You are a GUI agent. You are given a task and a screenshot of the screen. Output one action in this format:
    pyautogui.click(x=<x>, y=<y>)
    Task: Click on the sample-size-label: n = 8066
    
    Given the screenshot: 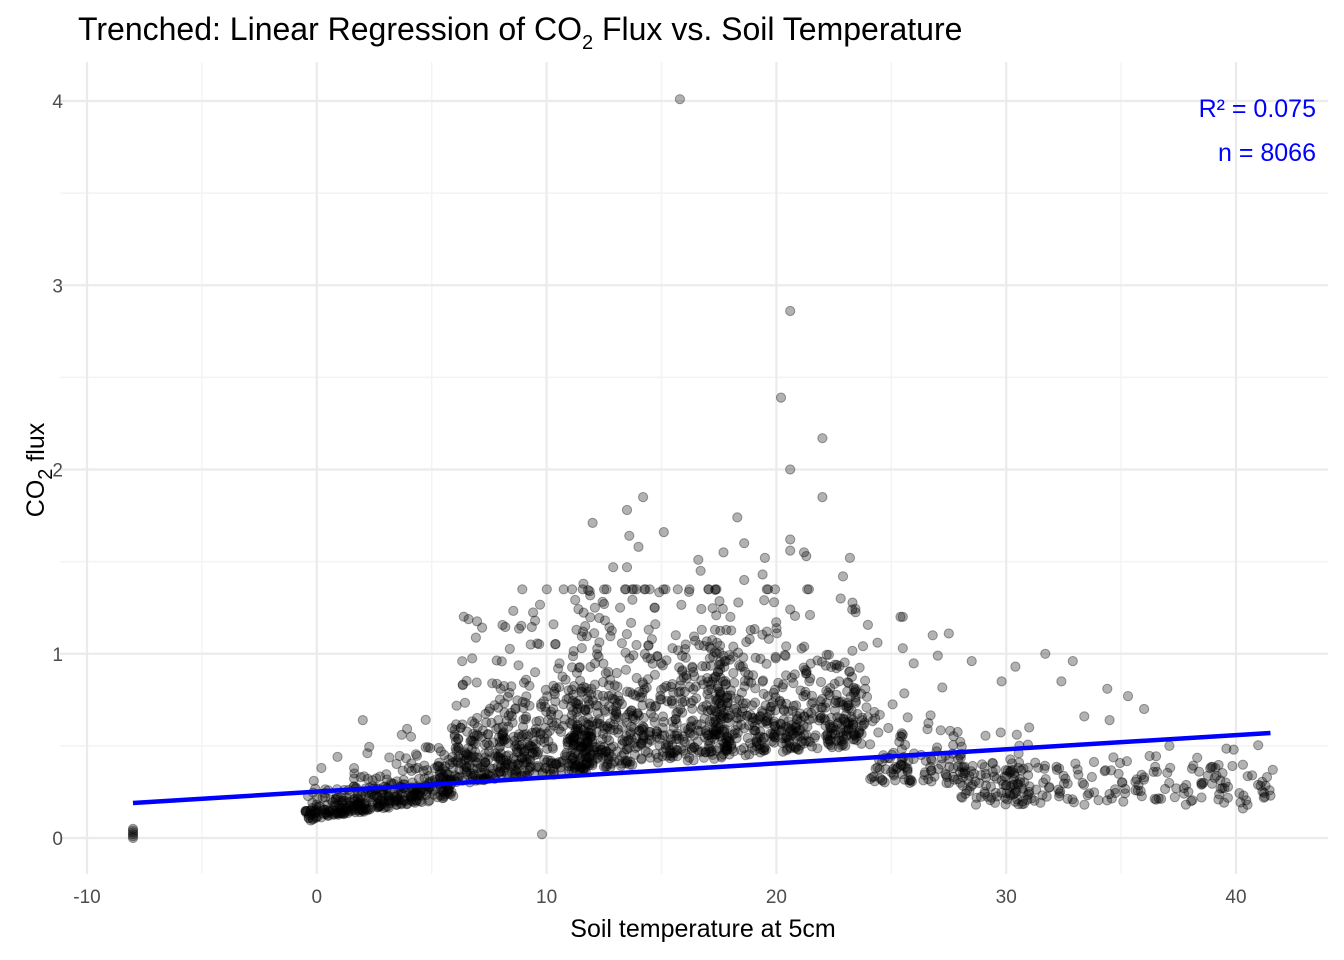 What is the action you would take?
    pyautogui.click(x=1267, y=153)
    